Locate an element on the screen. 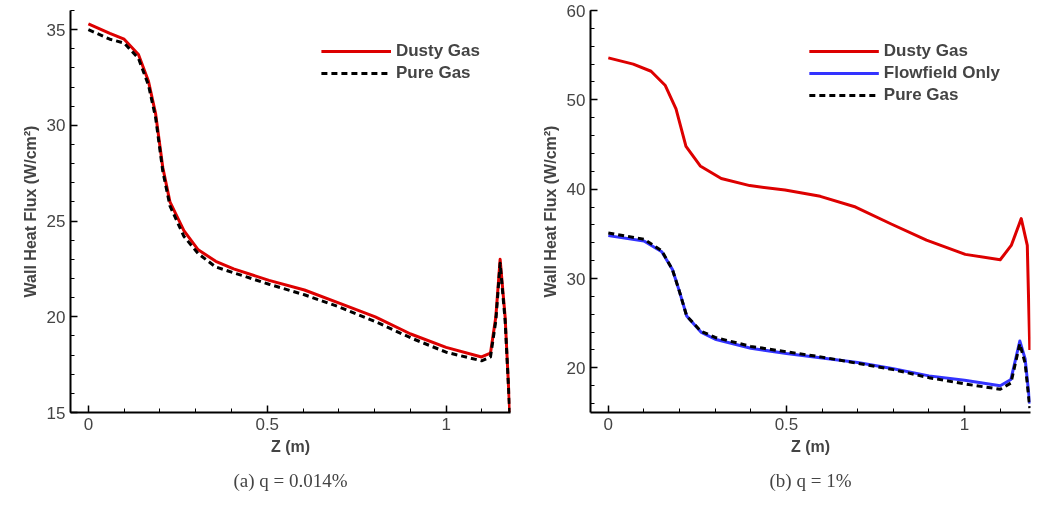  y-tick-label: 50 is located at coordinates (576, 100).